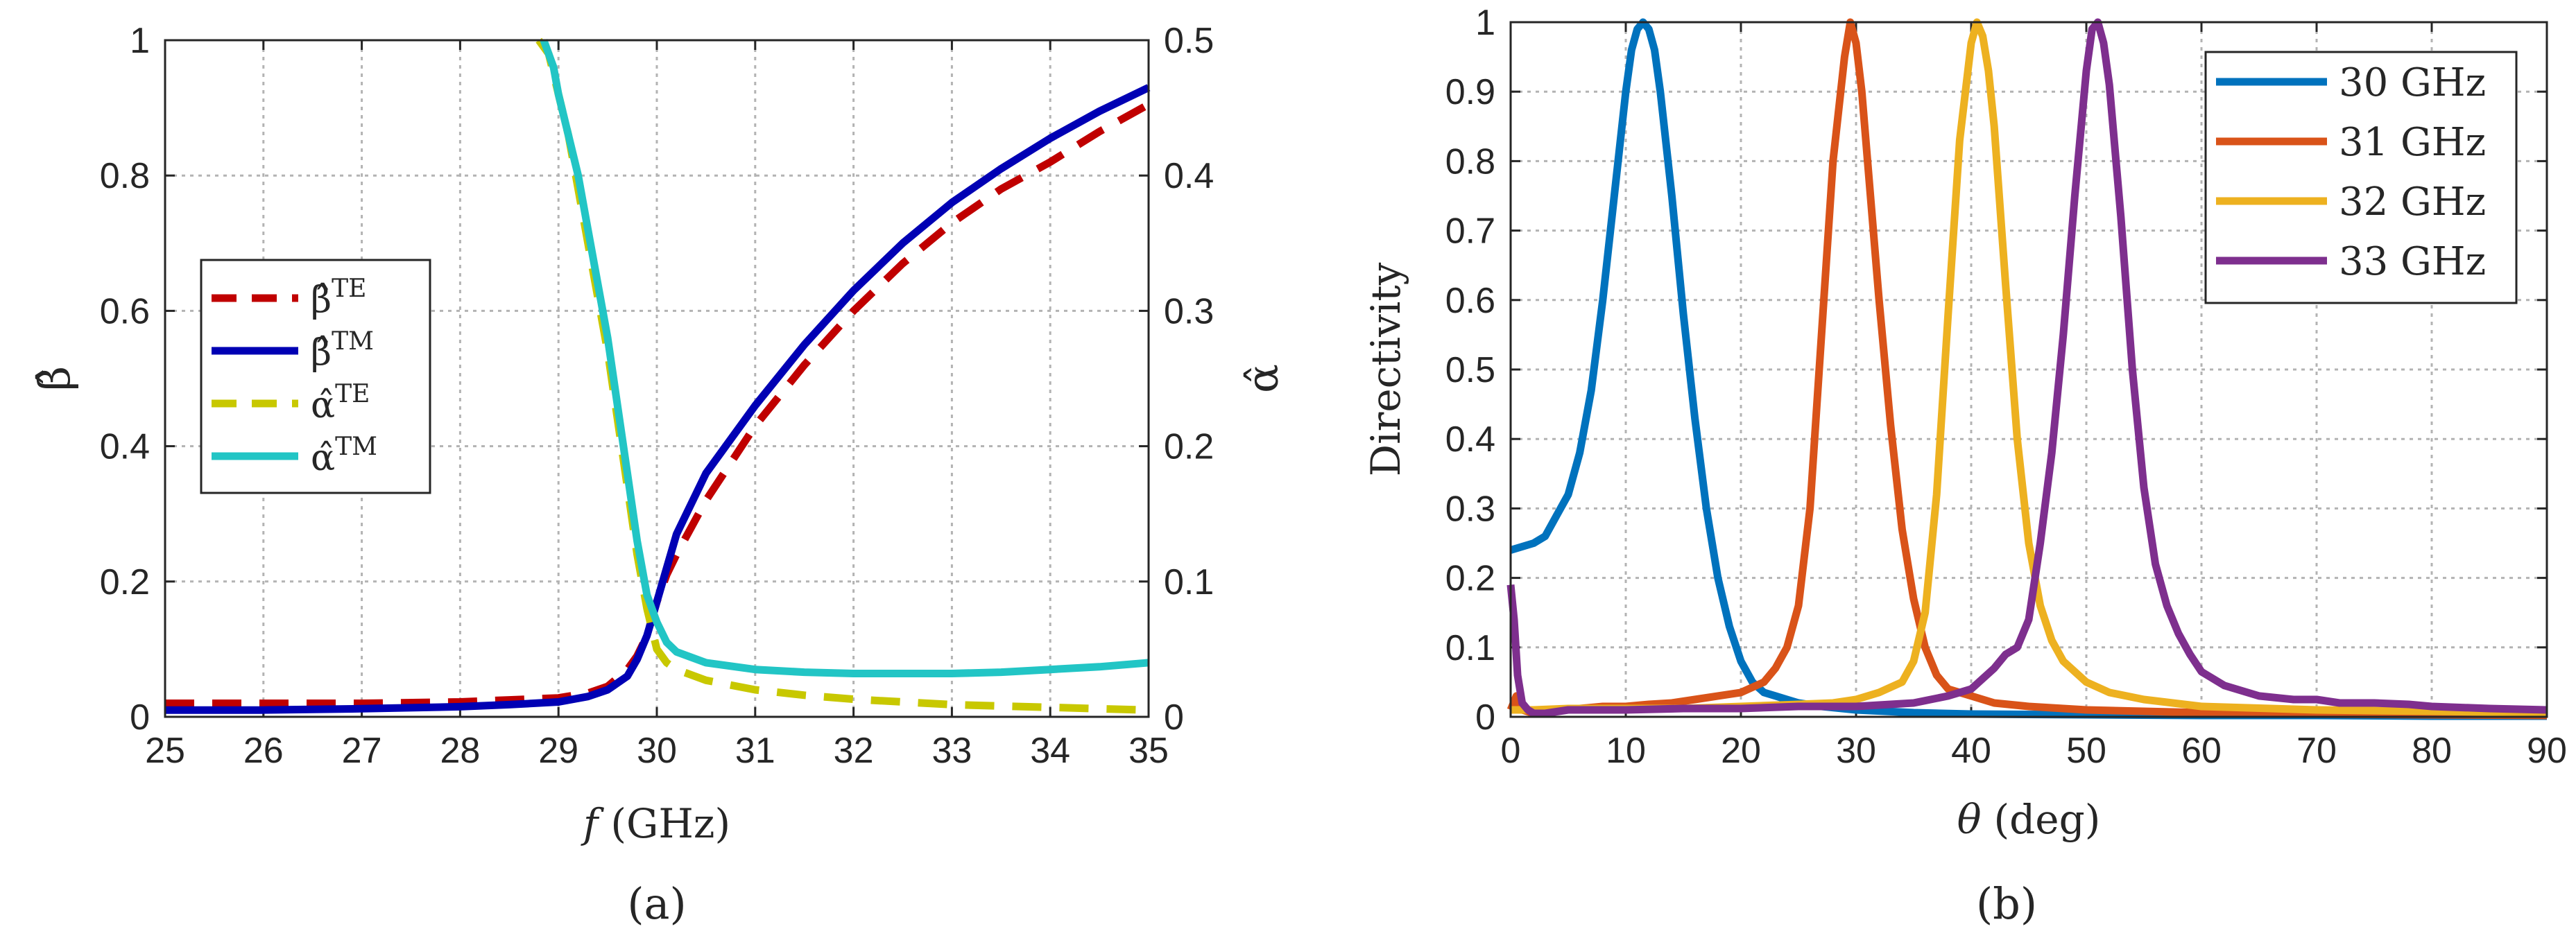  I want to click on a-y-tick-label: 0.4, so click(125, 447).